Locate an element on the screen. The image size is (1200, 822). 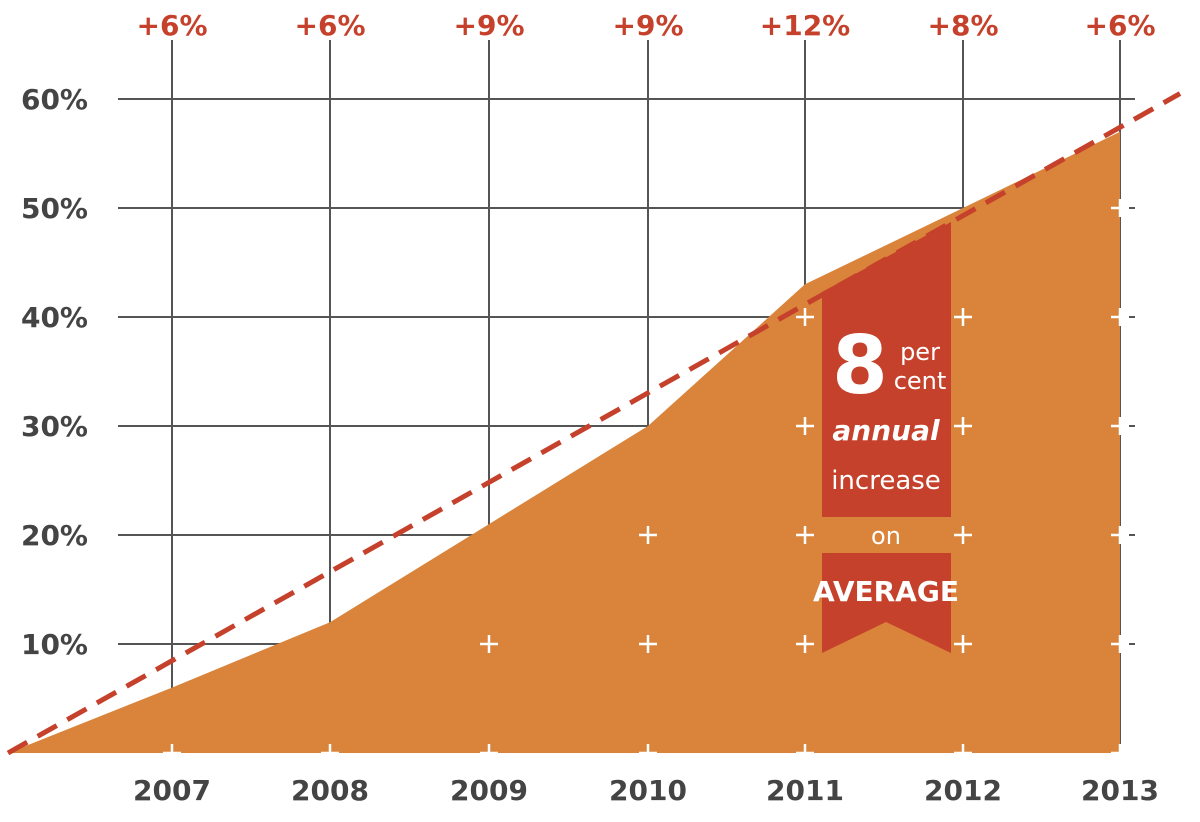
badge-big-number: 8 is located at coordinates (860, 365).